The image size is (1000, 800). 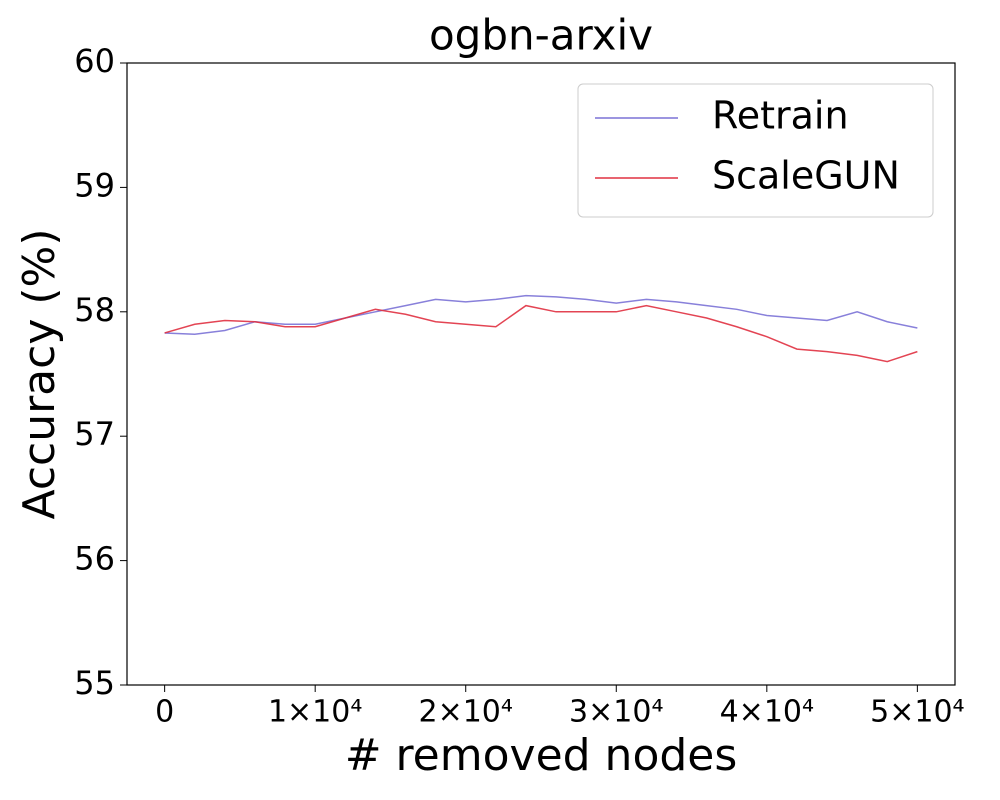 What do you see at coordinates (616, 712) in the screenshot?
I see `x-tick-label: 3×10⁴` at bounding box center [616, 712].